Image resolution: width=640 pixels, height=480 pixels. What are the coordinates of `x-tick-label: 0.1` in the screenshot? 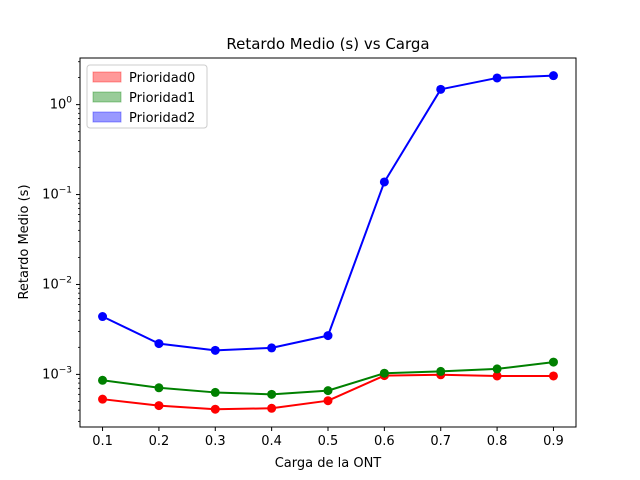 It's located at (102, 441).